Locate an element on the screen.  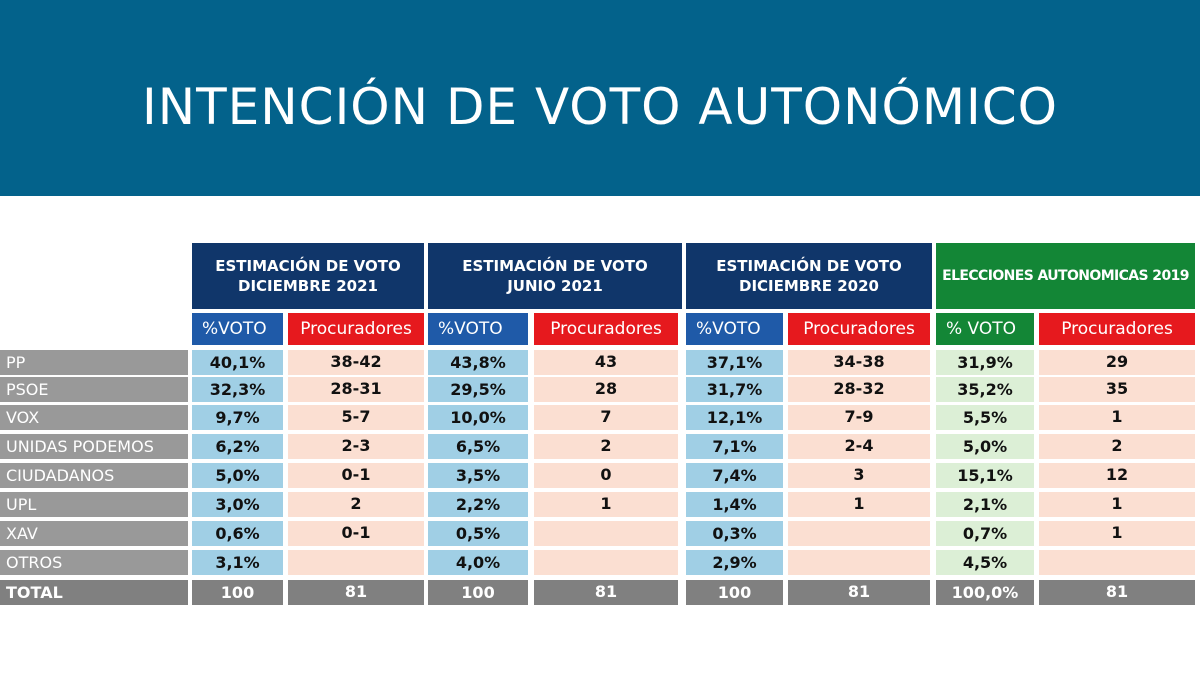
seats-cell: 34-38 is located at coordinates (859, 362).